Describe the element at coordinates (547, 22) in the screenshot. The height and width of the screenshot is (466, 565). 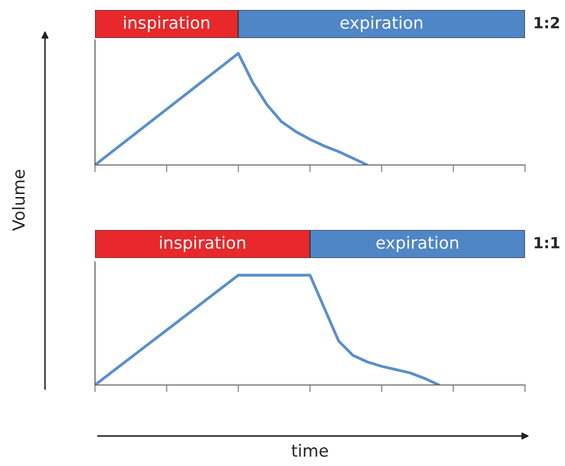
I see `text: 1:2` at that location.